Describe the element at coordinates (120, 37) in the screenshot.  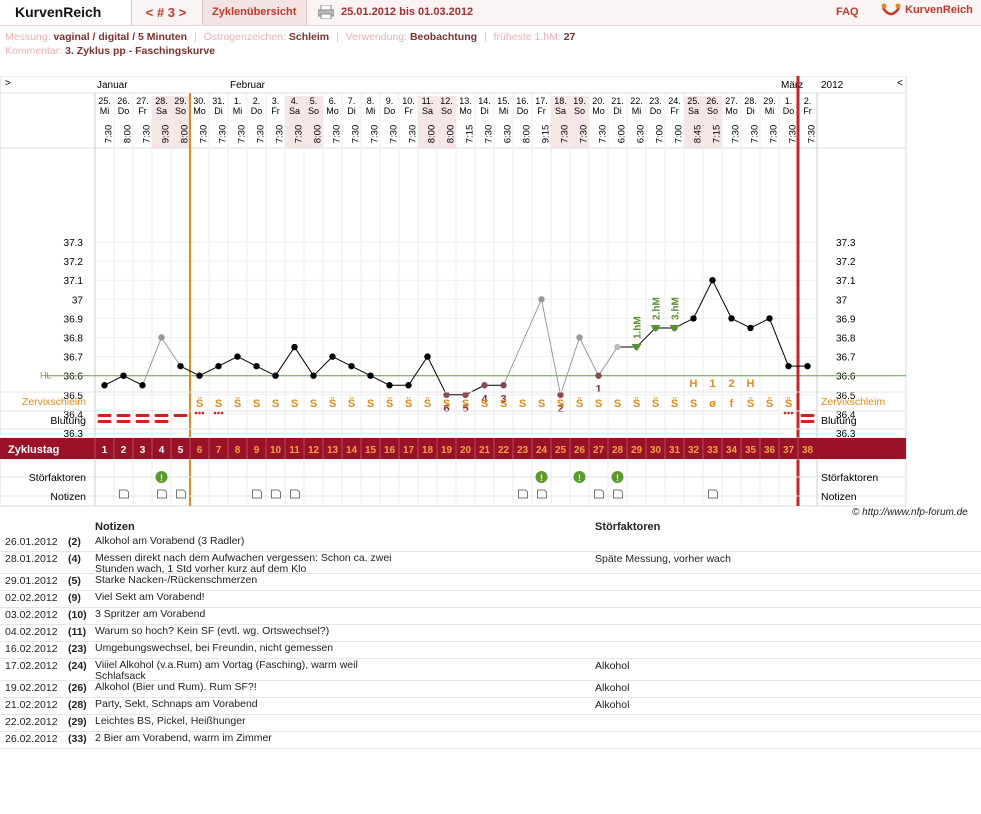
I see `messung-value: vaginal / digital / 5 Minuten` at that location.